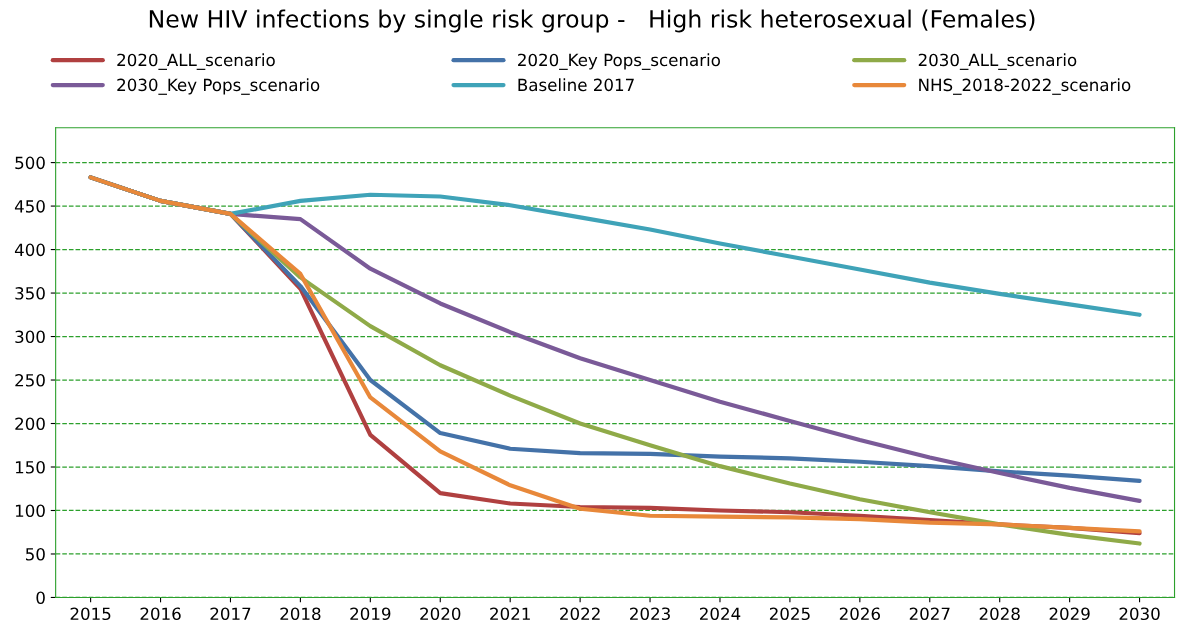  I want to click on x-tick-label: 2025, so click(789, 614).